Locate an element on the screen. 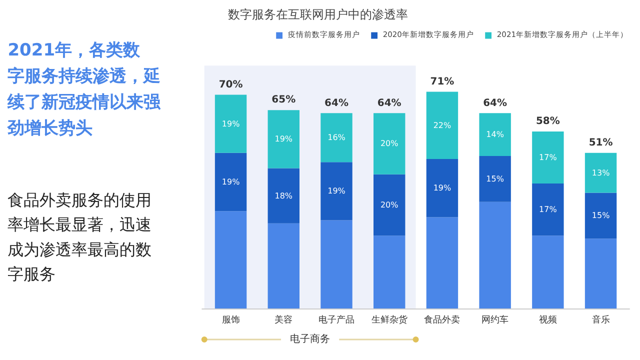  total-label: 51% is located at coordinates (600, 143).